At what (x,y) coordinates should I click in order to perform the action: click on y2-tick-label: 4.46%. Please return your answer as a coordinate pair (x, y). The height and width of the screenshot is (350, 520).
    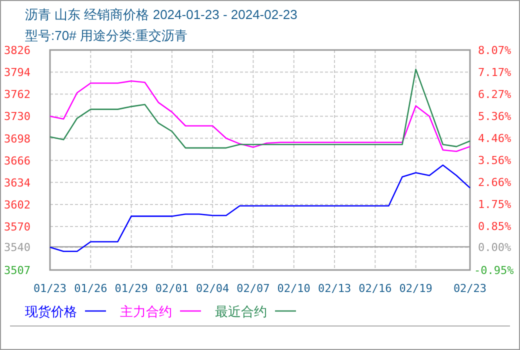
    Looking at the image, I should click on (495, 139).